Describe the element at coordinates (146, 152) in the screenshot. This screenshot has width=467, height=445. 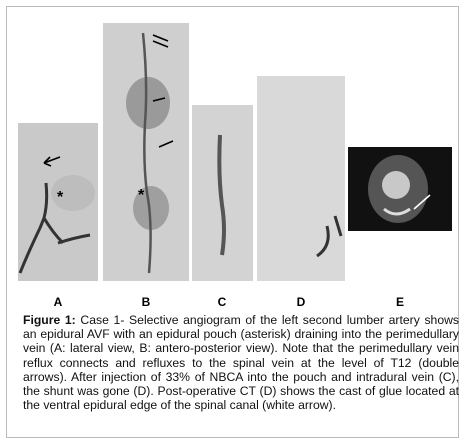
I see `panel-image-b` at that location.